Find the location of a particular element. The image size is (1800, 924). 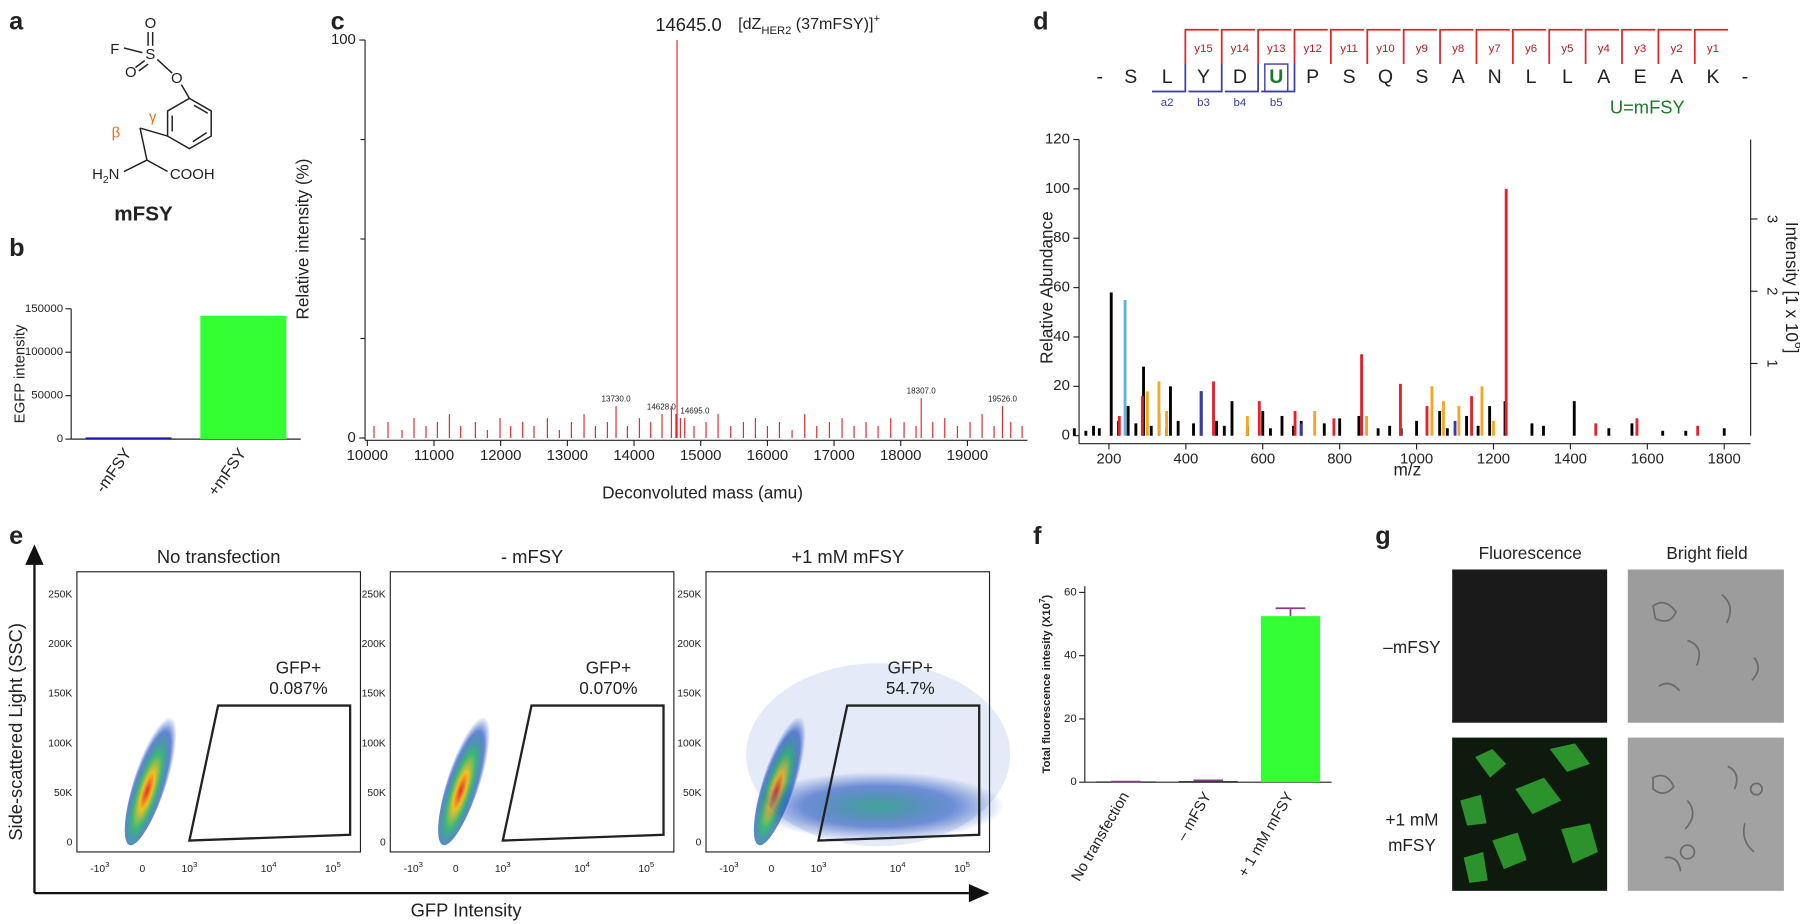

b-ion-label: b5 is located at coordinates (1276, 103).